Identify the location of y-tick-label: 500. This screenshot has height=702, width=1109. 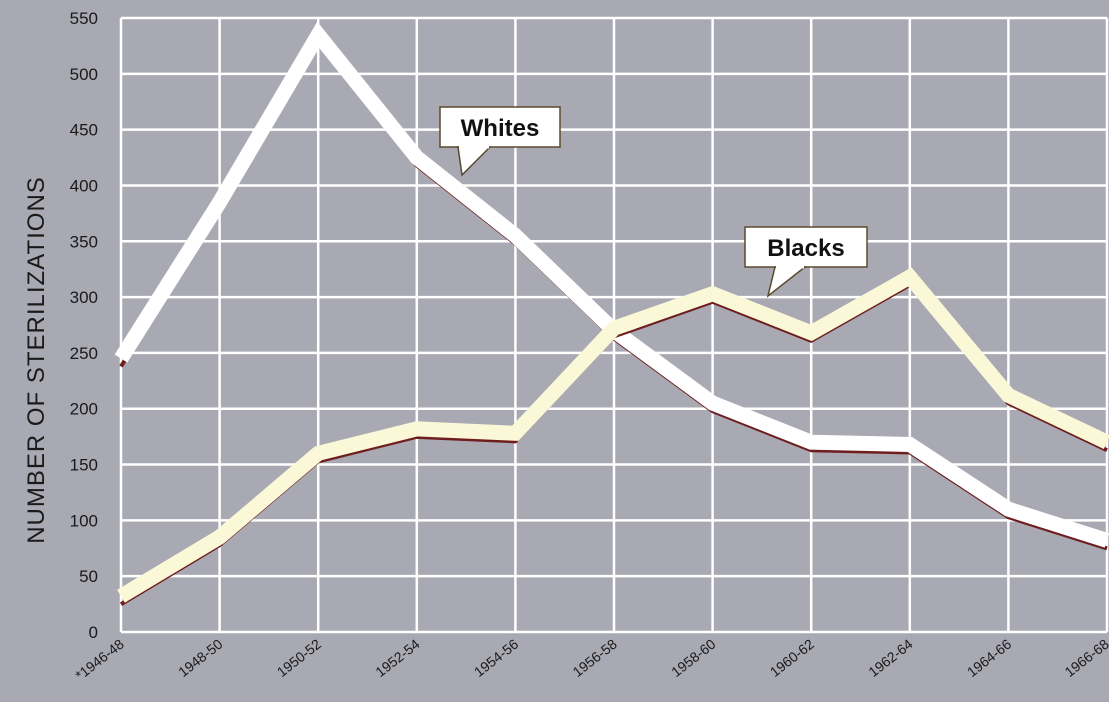
(84, 74).